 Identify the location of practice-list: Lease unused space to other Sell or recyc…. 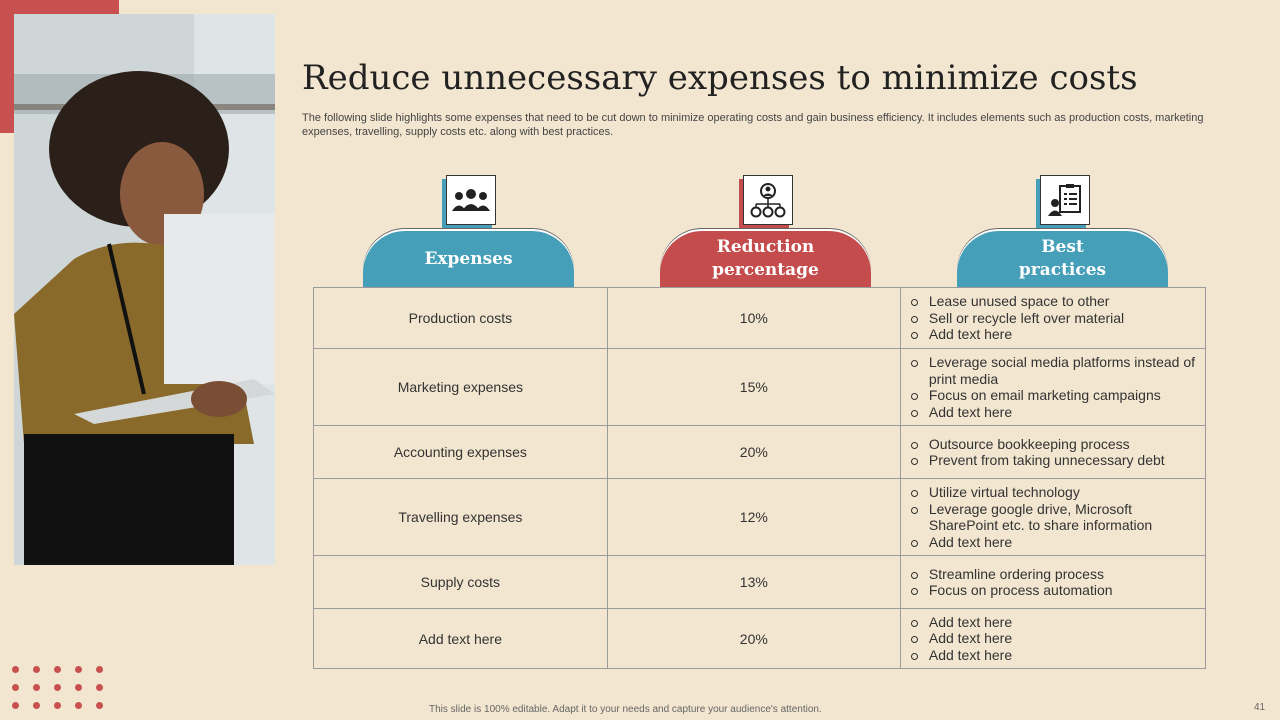
(1057, 318).